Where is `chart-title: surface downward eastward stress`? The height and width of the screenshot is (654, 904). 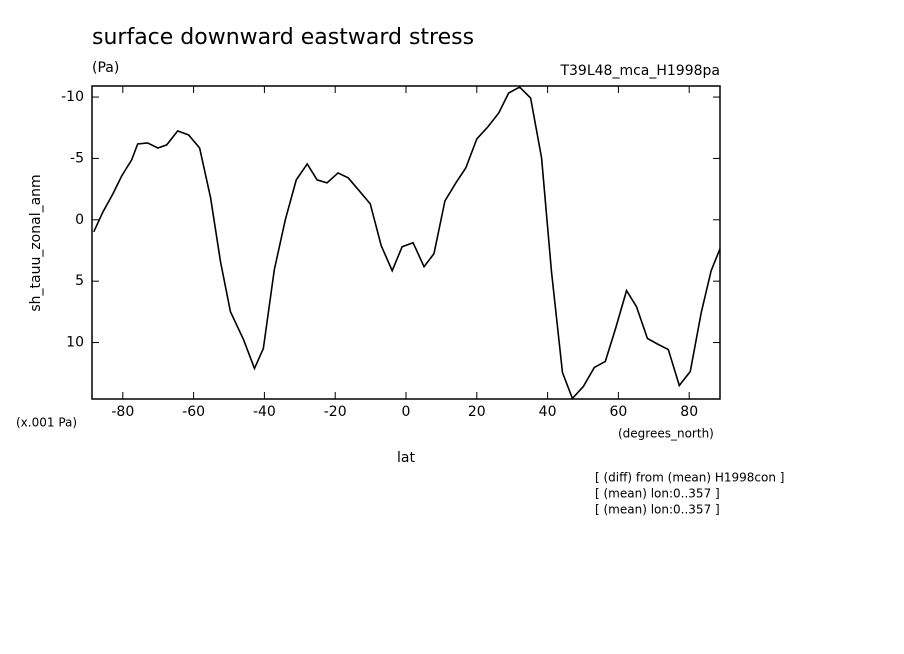
chart-title: surface downward eastward stress is located at coordinates (283, 37).